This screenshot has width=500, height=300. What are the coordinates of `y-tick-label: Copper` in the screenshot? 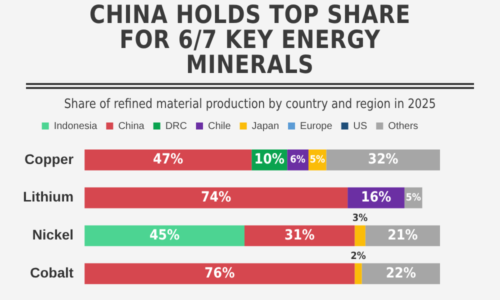 It's located at (49, 158).